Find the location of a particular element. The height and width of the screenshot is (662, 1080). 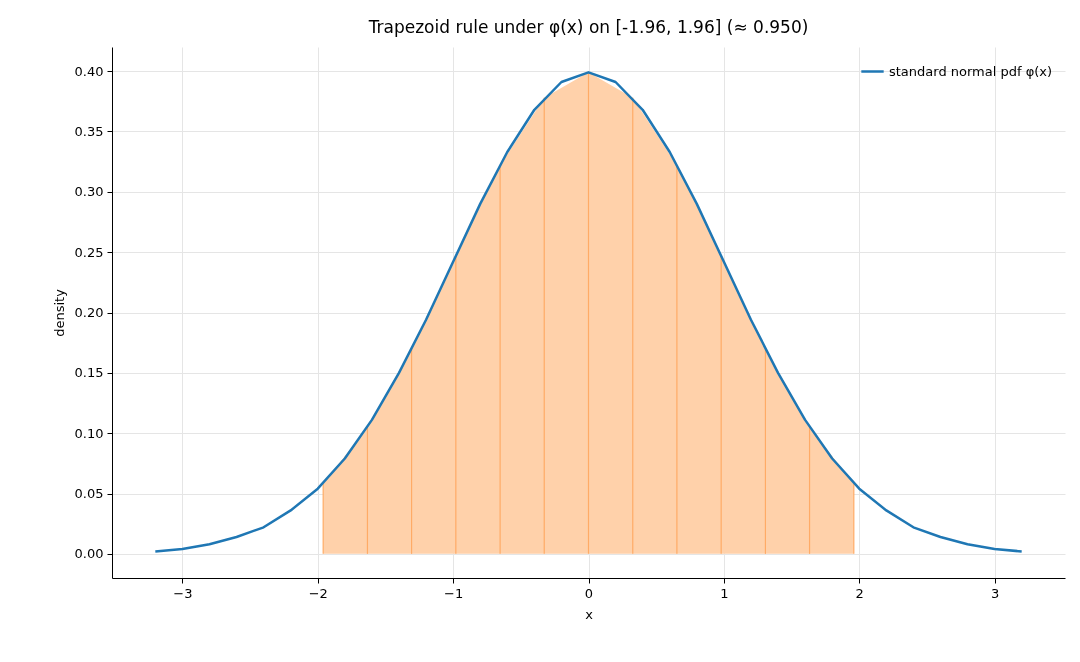

chart-title: Trapezoid rule under φ(x) on [-1.96, 1.96] (≈ 0.950) is located at coordinates (588, 27).